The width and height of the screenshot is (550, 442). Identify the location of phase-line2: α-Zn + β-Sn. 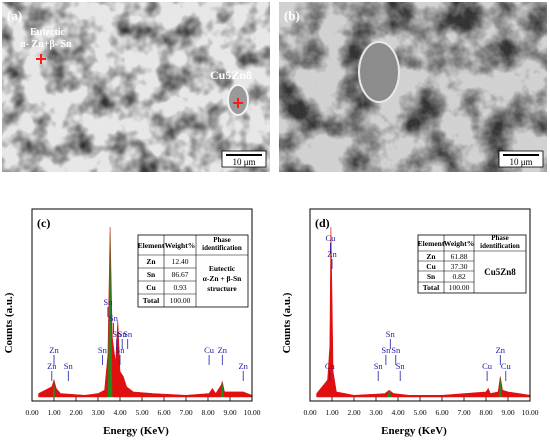
(223, 278).